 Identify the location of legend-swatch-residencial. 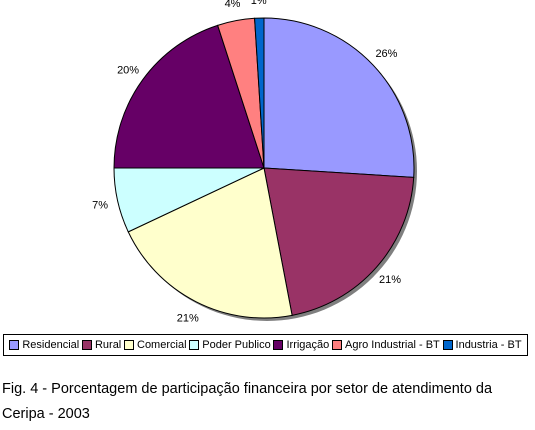
(14, 345).